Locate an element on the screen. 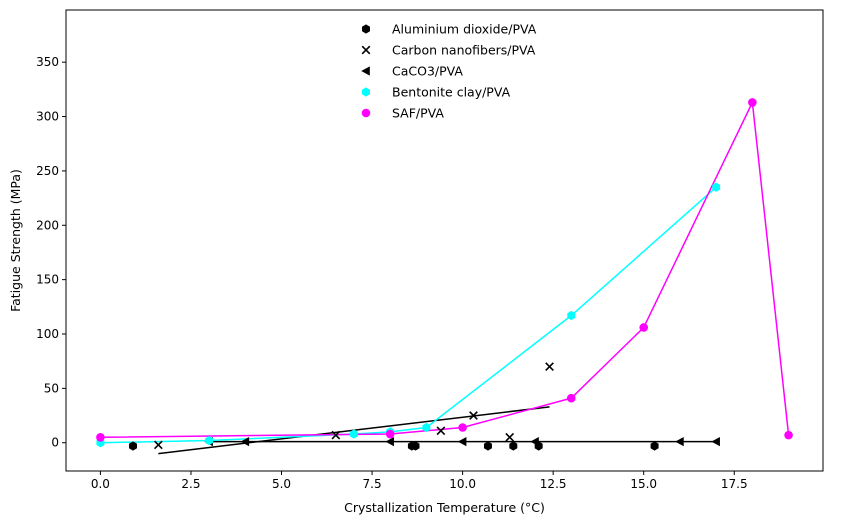 The height and width of the screenshot is (525, 850). x-tick-label: 12.5 is located at coordinates (553, 484).